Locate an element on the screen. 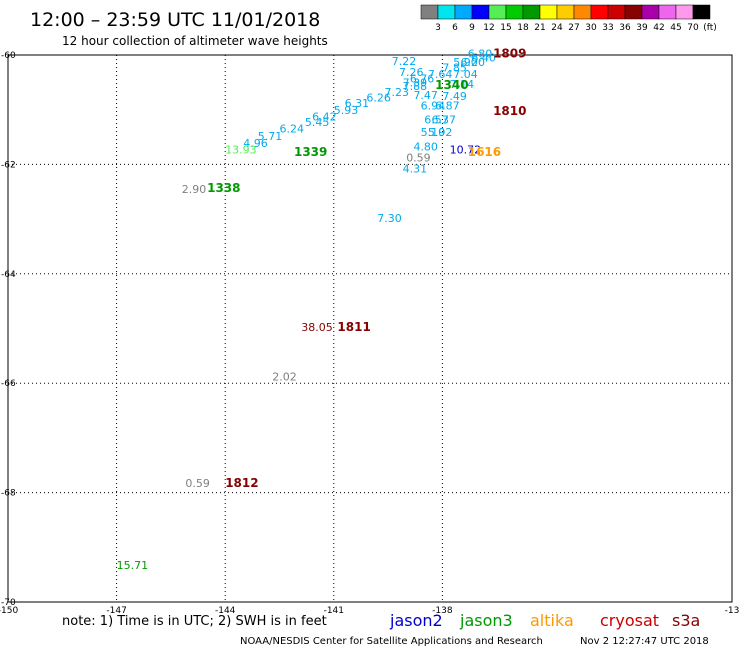 The width and height of the screenshot is (740, 654). pass-time-label: 1809 is located at coordinates (509, 54).